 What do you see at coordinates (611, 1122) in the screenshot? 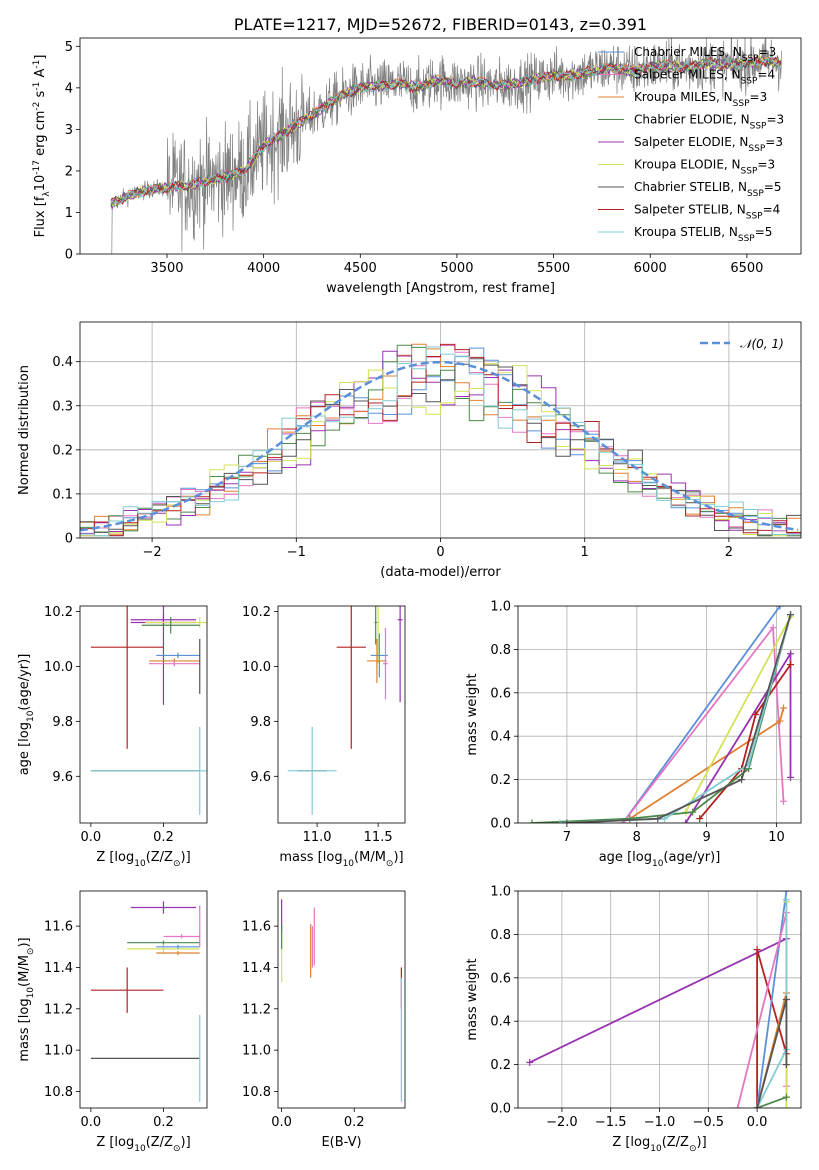
I see `x-tick-label: −1.5` at bounding box center [611, 1122].